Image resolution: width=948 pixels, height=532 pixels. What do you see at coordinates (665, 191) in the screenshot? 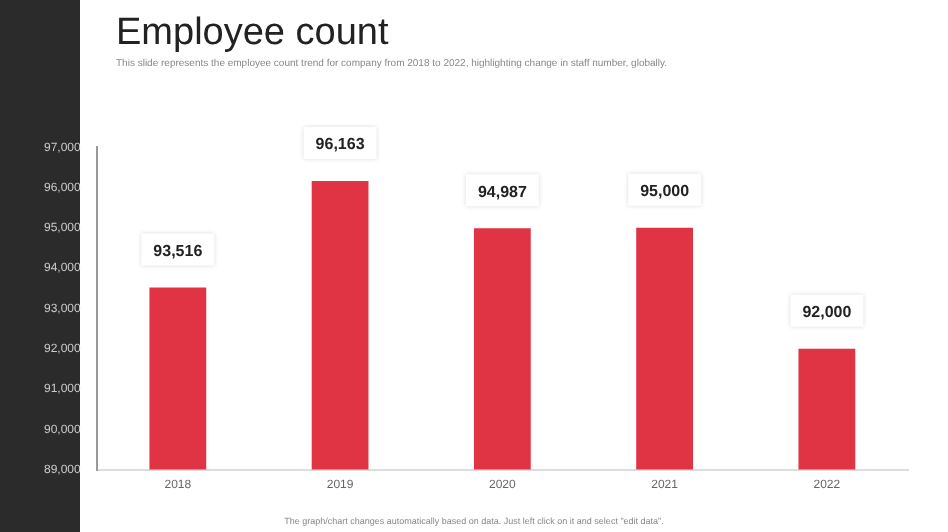
I see `data-label: 95,000` at bounding box center [665, 191].